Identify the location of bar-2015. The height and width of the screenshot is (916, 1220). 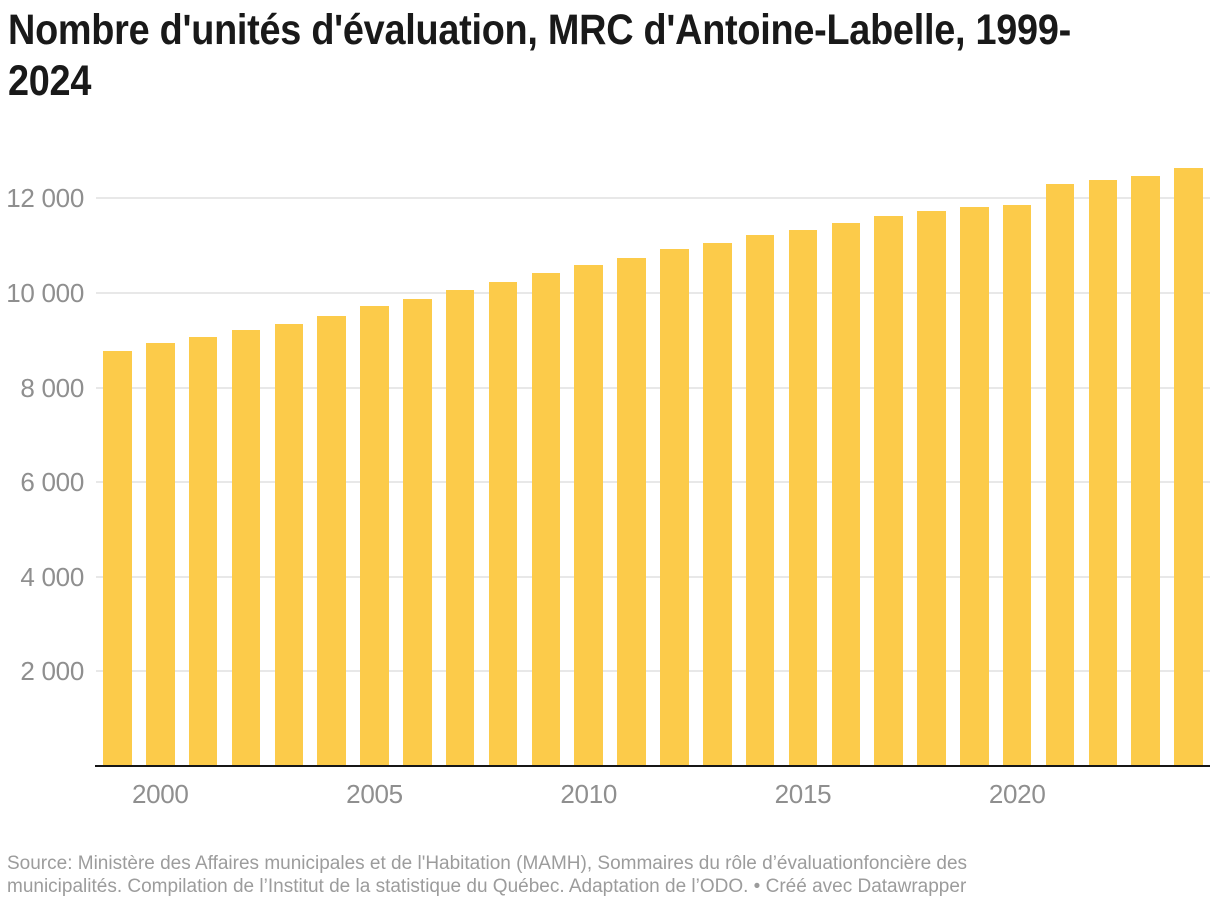
(803, 498).